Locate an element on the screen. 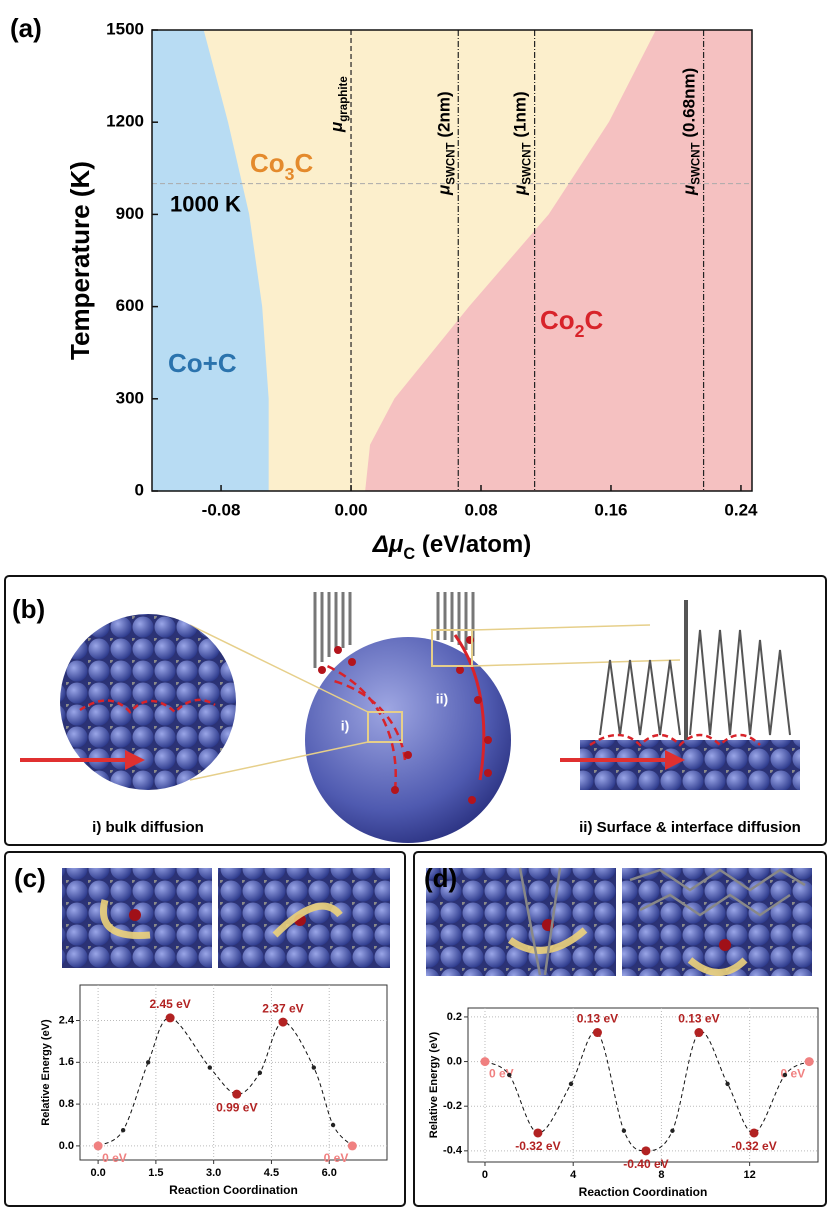  label-part: (2nm) is located at coordinates (444, 116).